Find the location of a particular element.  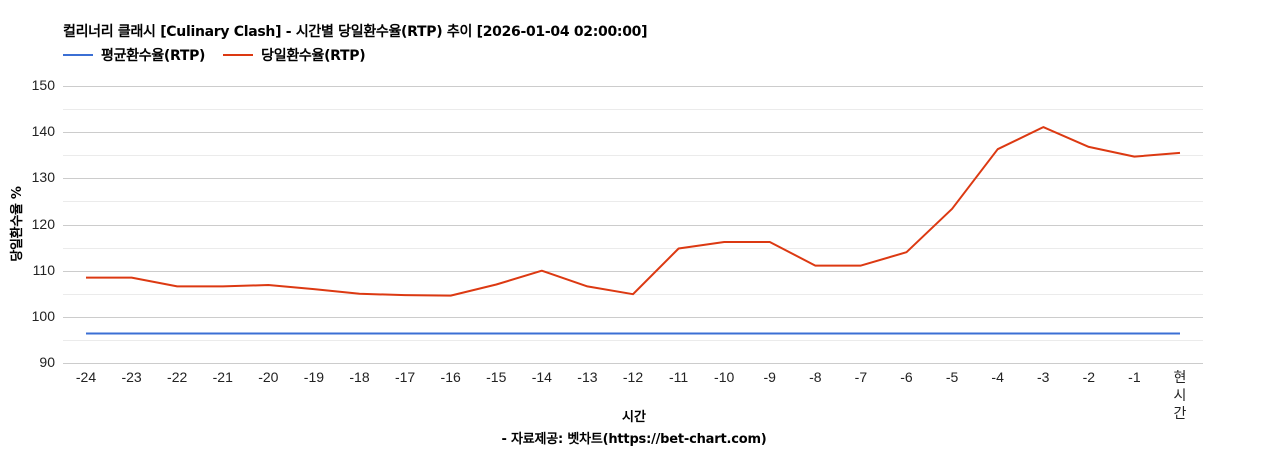

x-tick-label: -7 is located at coordinates (861, 377).